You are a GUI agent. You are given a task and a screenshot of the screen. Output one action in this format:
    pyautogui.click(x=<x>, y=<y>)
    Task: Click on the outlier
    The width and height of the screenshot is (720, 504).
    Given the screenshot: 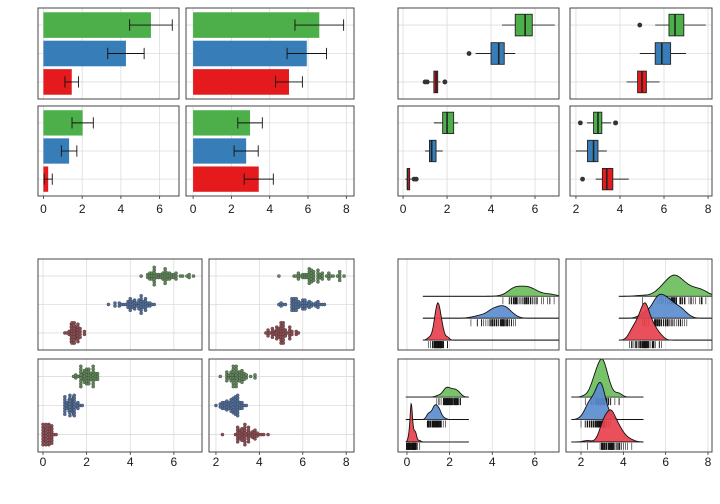 What is the action you would take?
    pyautogui.click(x=445, y=82)
    